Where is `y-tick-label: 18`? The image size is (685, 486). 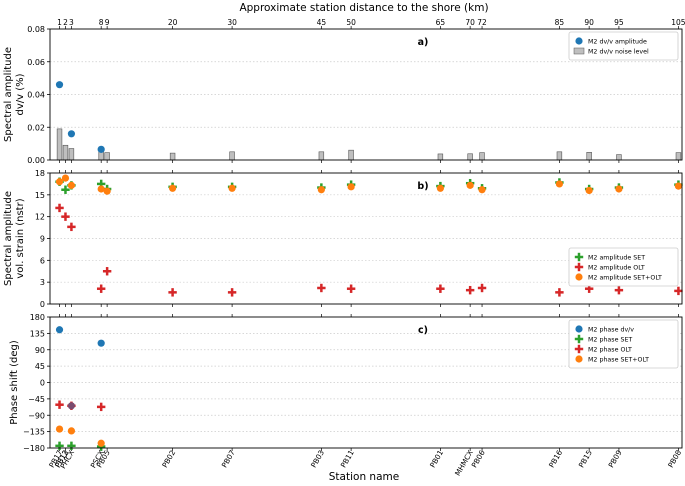
y-tick-label: 18 is located at coordinates (40, 173).